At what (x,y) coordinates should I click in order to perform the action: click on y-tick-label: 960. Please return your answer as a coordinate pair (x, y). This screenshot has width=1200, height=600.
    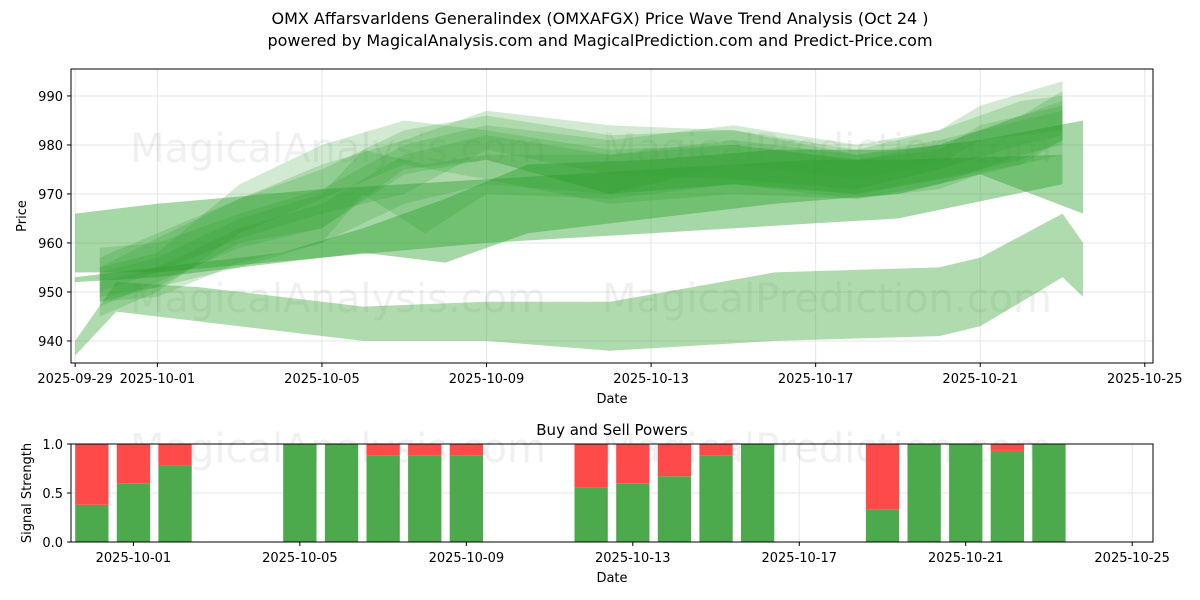
    Looking at the image, I should click on (50, 244).